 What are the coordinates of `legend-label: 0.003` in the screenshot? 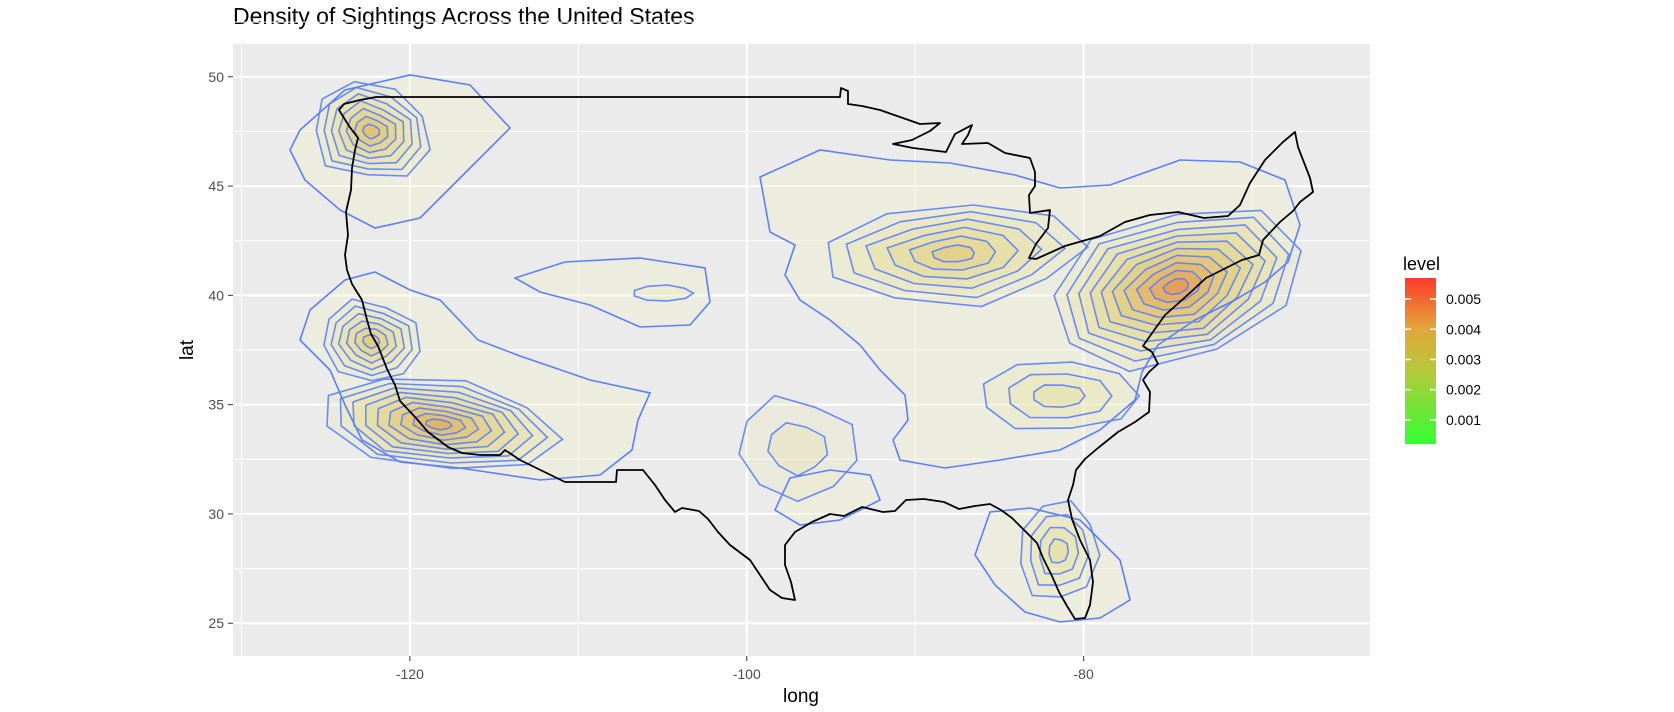 It's located at (1463, 359).